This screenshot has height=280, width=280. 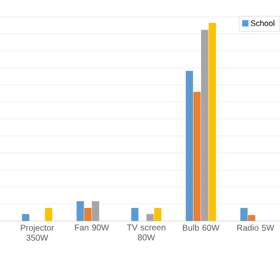 I want to click on x-tick-label: TV screen 80W, so click(x=146, y=232).